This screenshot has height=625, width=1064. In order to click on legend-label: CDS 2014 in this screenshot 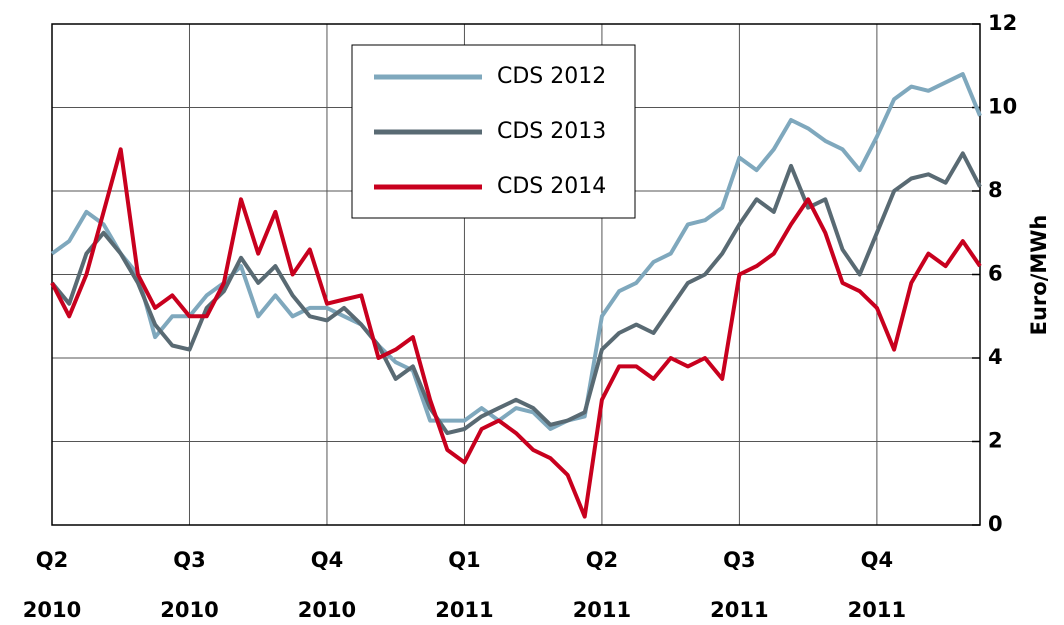, I will do `click(551, 186)`.